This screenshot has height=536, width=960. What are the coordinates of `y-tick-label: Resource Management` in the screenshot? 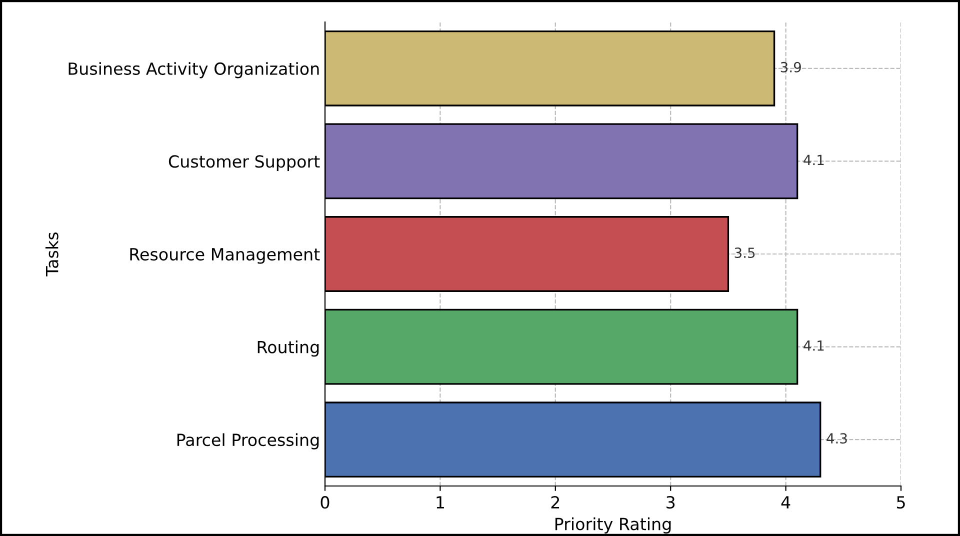 It's located at (225, 256).